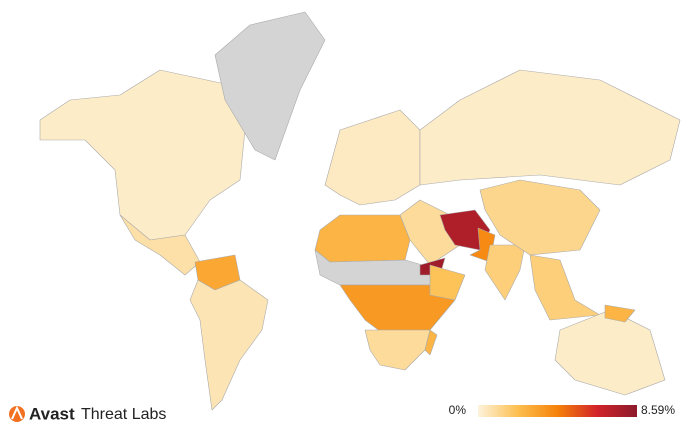  I want to click on legend-max-label: 8.59%, so click(658, 410).